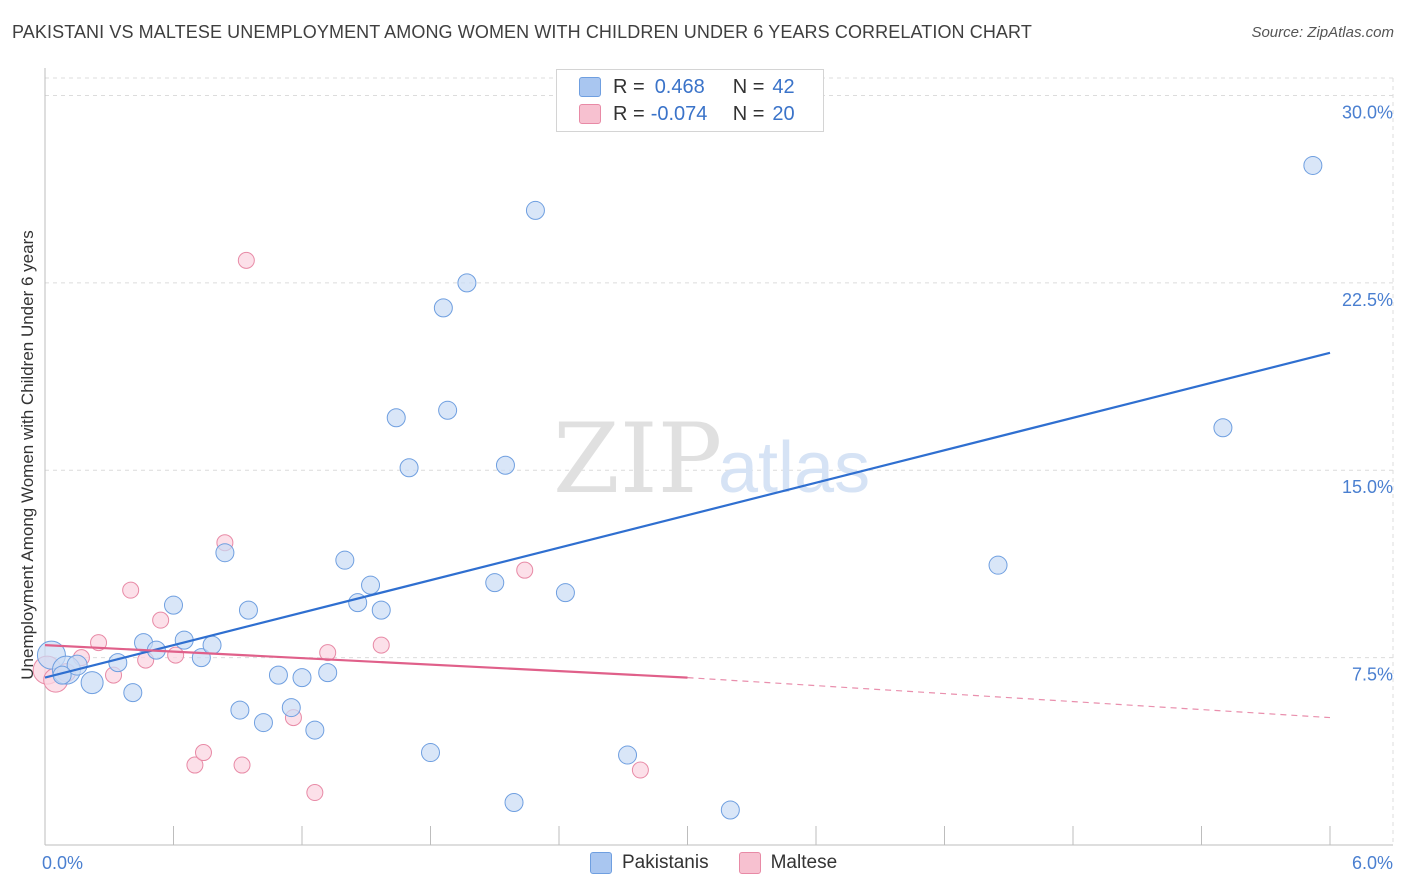 The height and width of the screenshot is (892, 1406). What do you see at coordinates (1367, 112) in the screenshot?
I see `y-tick-label: 30.0%` at bounding box center [1367, 112].